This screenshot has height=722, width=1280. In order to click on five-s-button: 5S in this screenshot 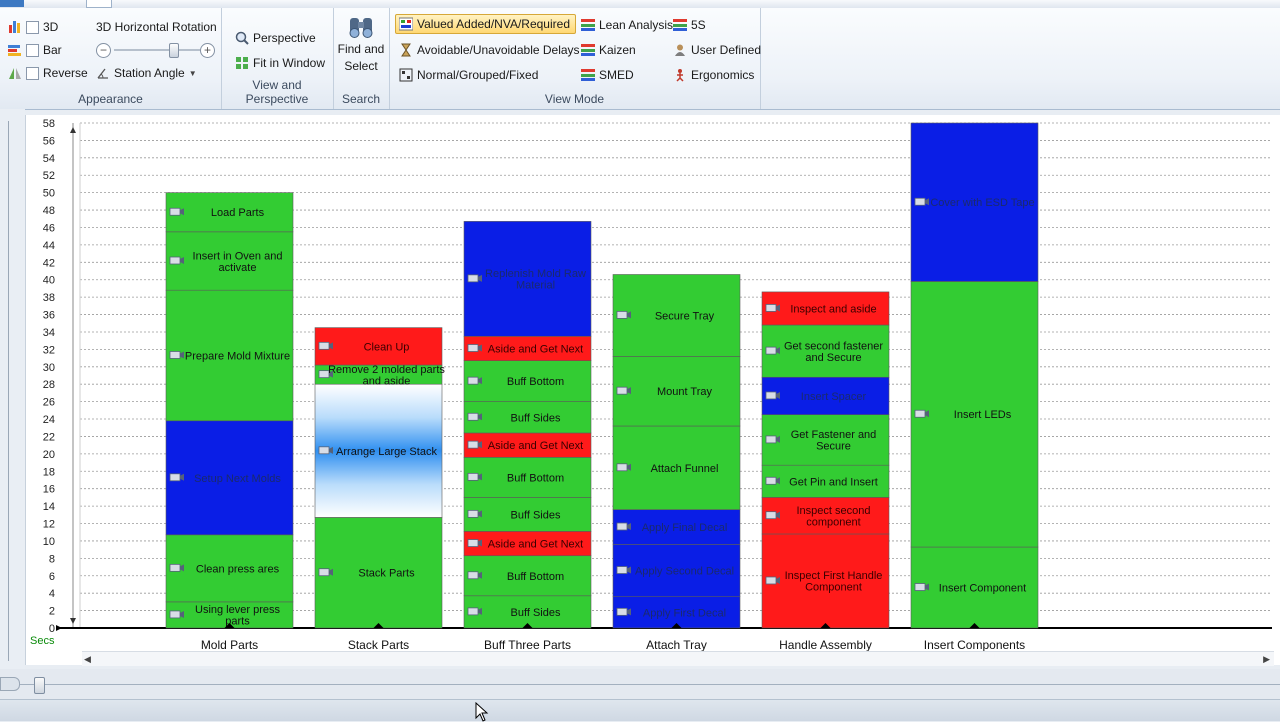, I will do `click(689, 25)`.